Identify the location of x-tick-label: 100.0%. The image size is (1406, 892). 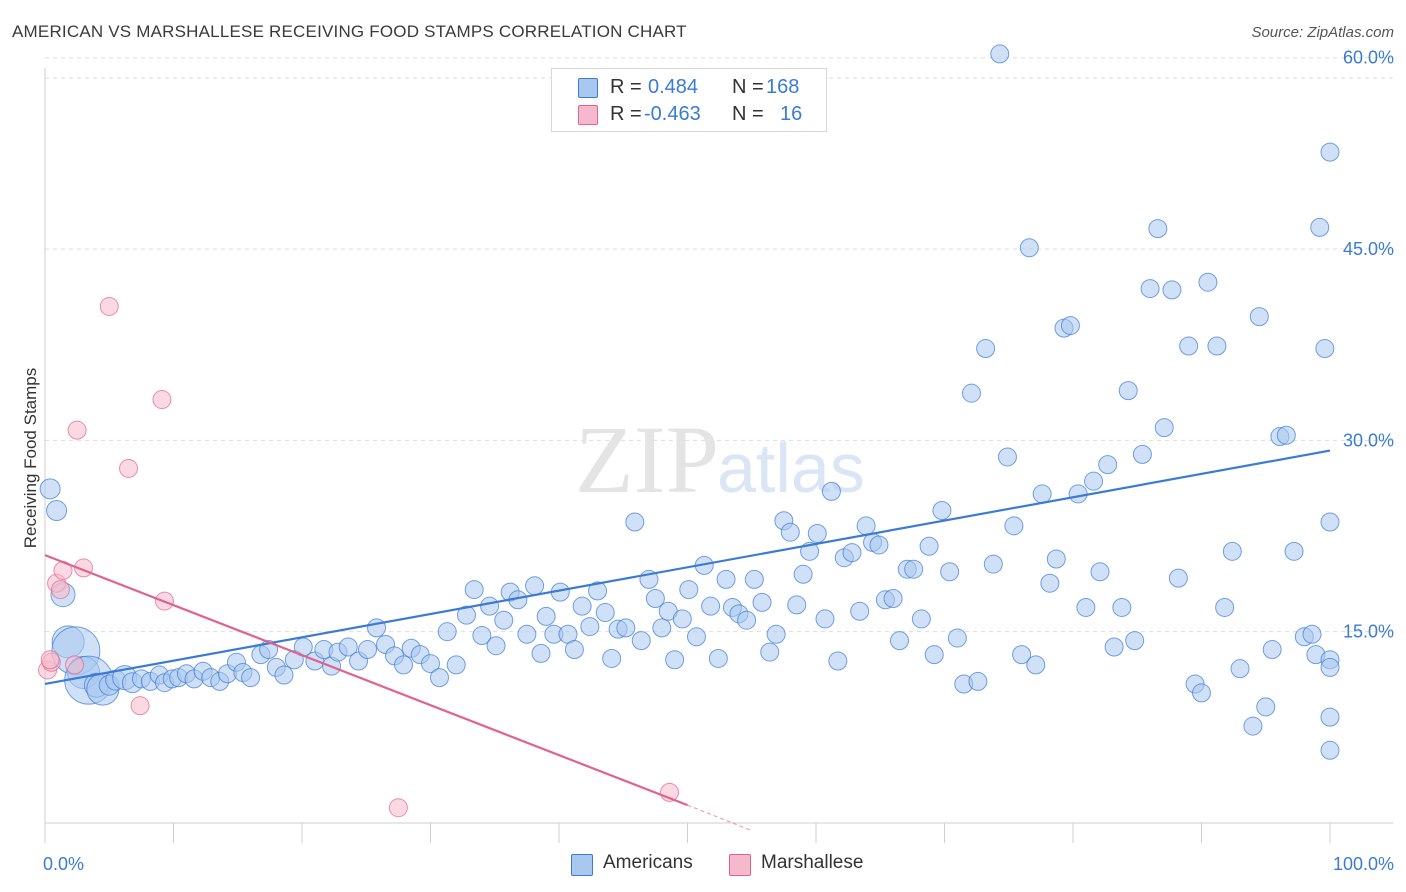
(1363, 864).